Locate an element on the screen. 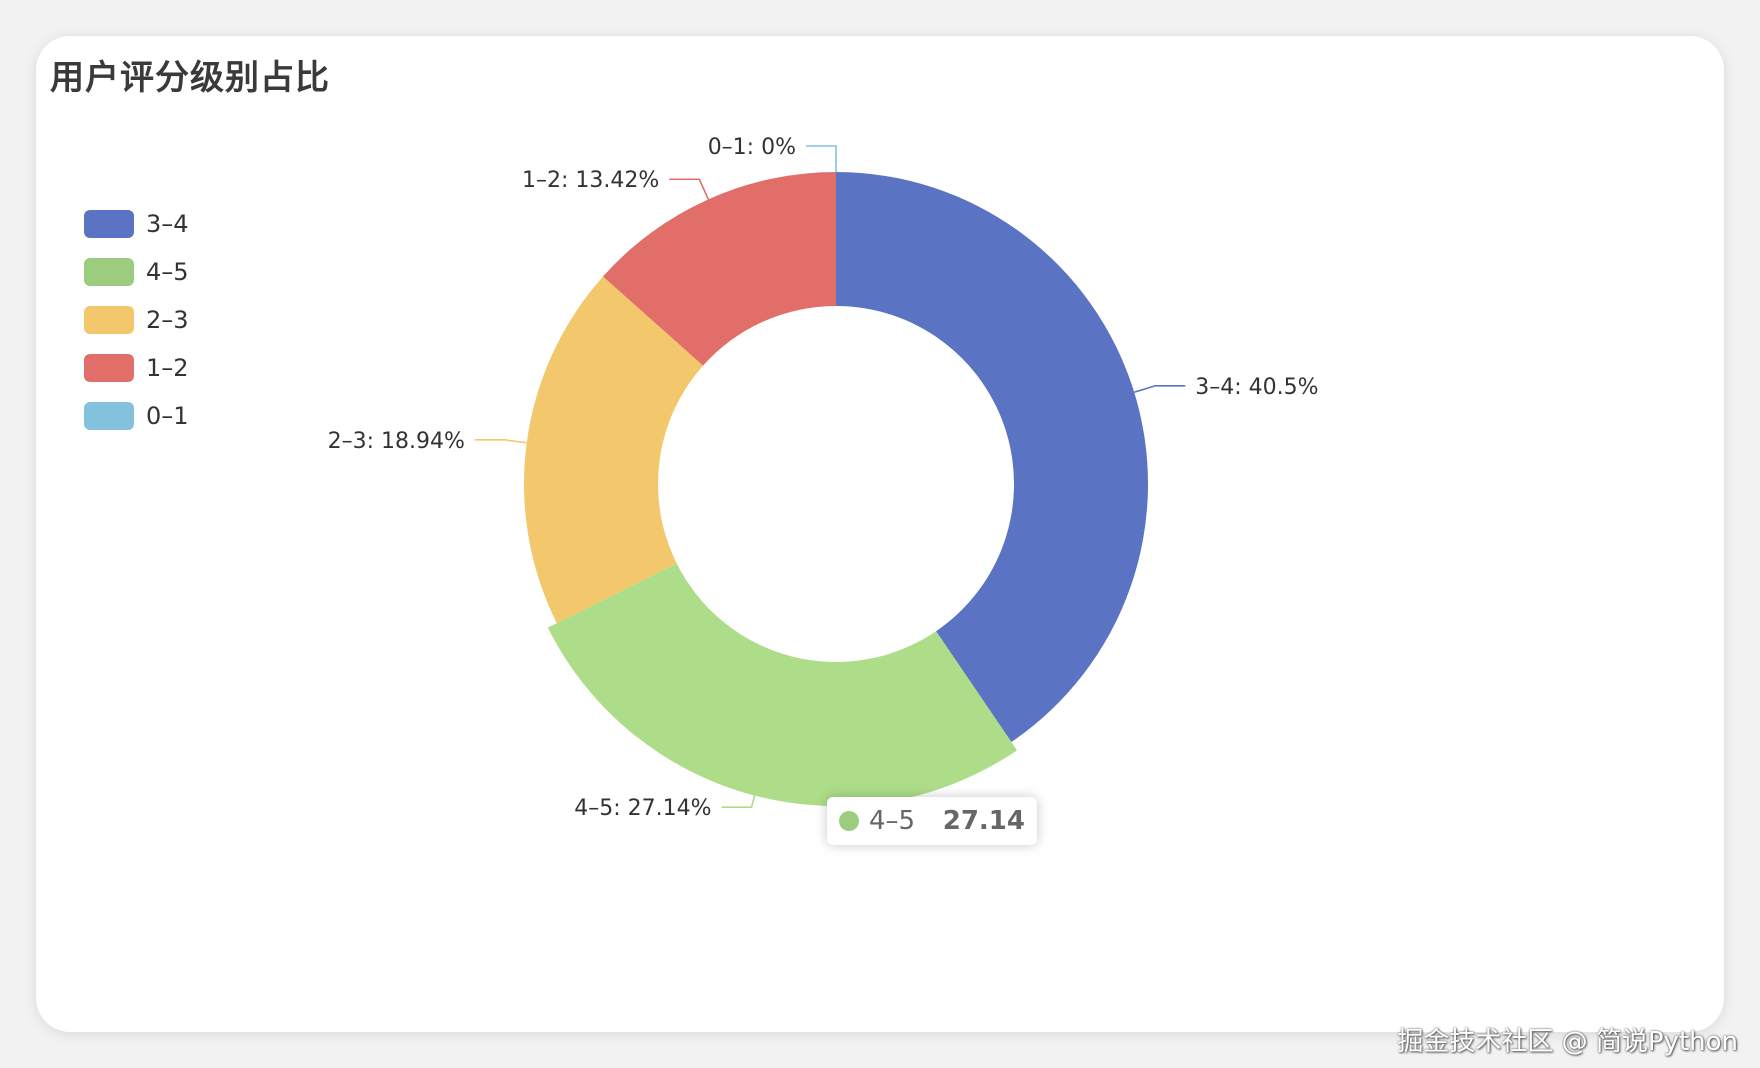  legend-item-3: 2–3 is located at coordinates (136, 320).